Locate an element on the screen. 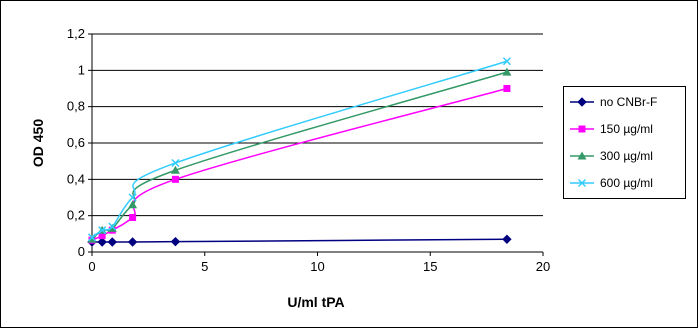 The image size is (699, 329). y-tick-label: 0,2 is located at coordinates (76, 215).